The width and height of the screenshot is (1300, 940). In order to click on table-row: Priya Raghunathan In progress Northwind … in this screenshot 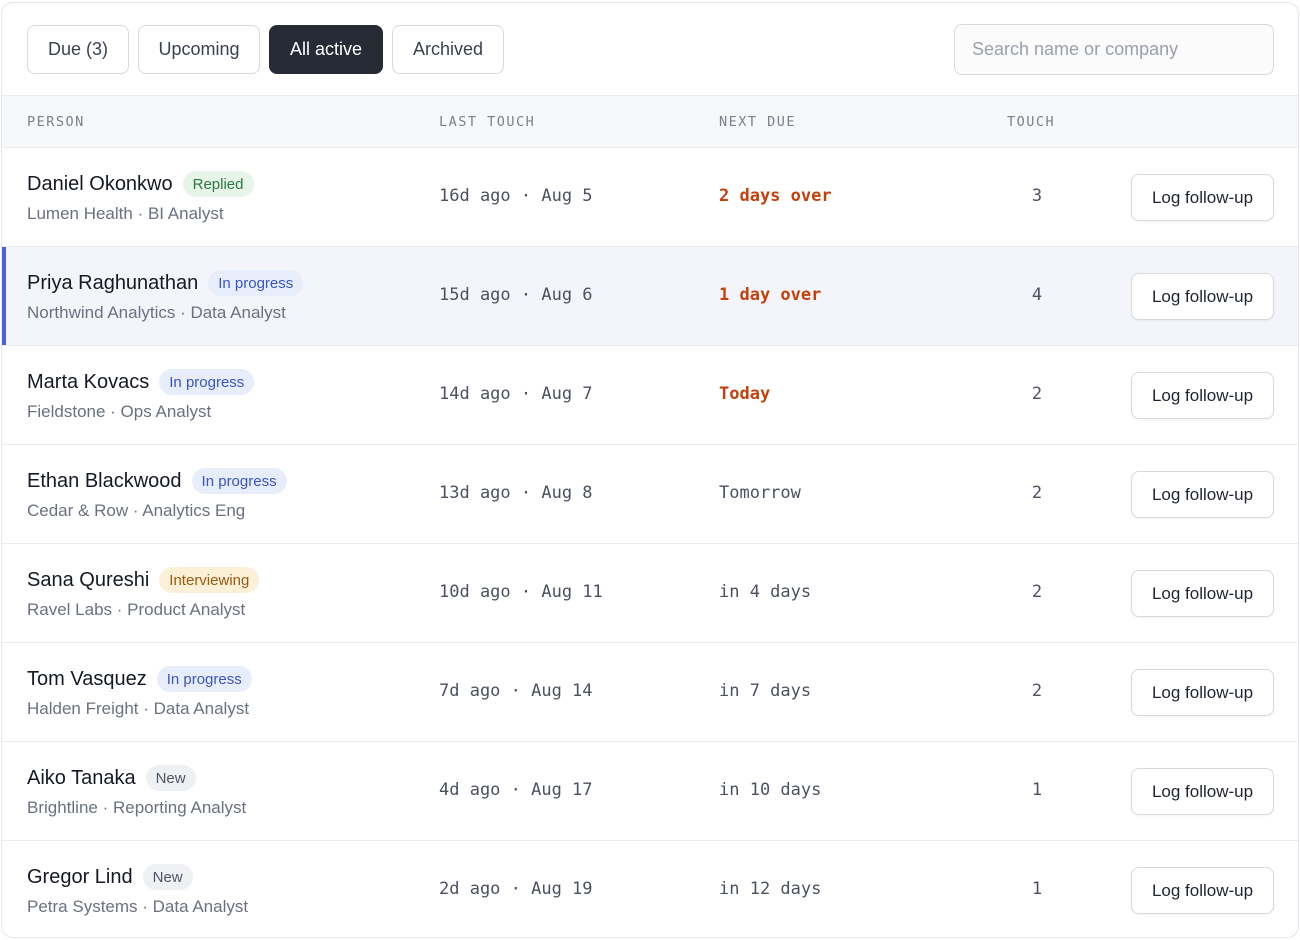, I will do `click(650, 296)`.